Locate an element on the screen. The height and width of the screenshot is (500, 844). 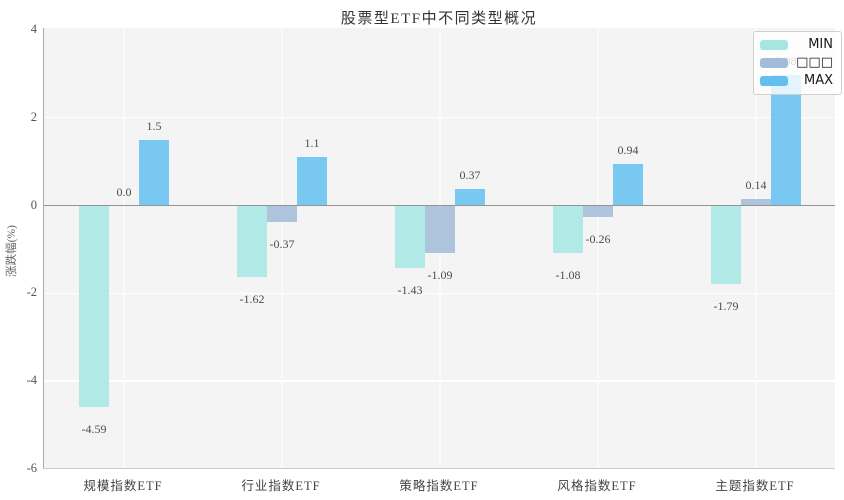
bar-value-label: -4.59 is located at coordinates (94, 429).